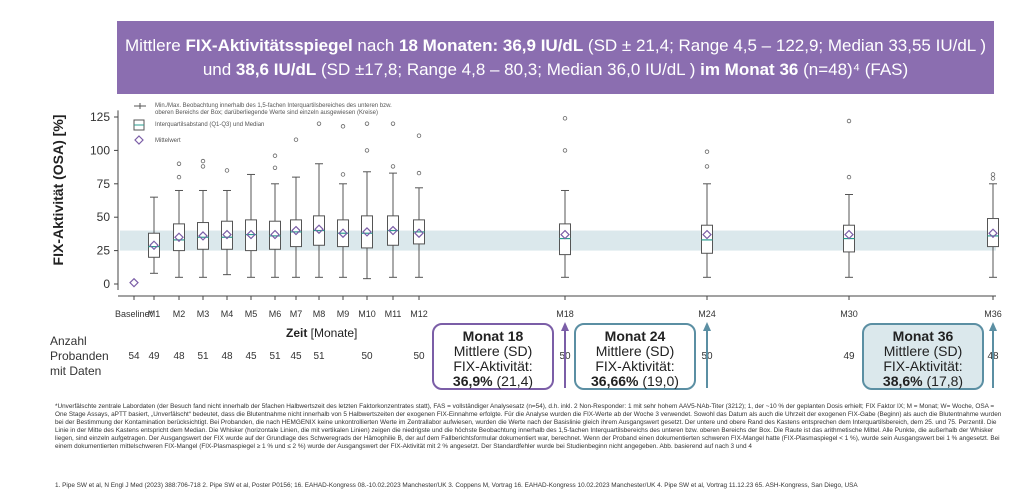 The width and height of the screenshot is (1014, 504). I want to click on x-tick-label: Baseline*, so click(134, 314).